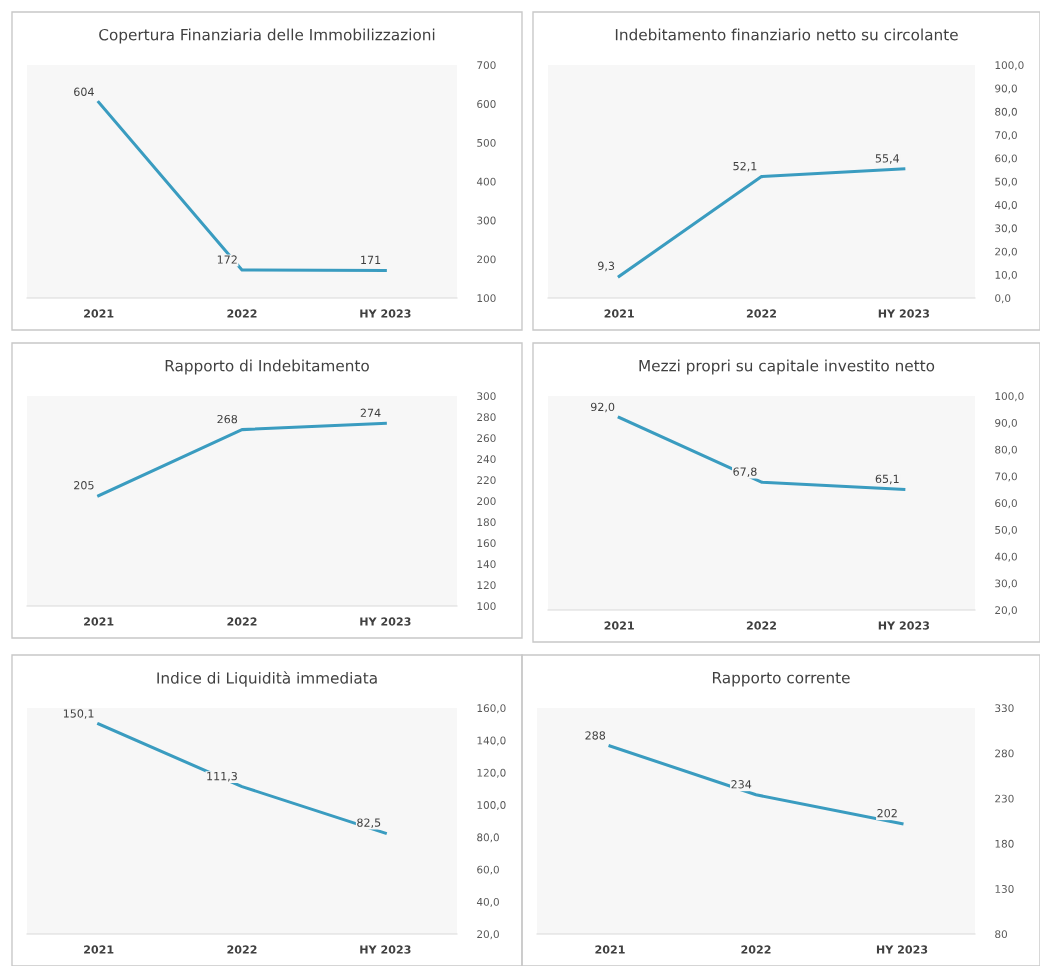 The image size is (1040, 966). Describe the element at coordinates (369, 823) in the screenshot. I see `data-label: 82,5` at that location.